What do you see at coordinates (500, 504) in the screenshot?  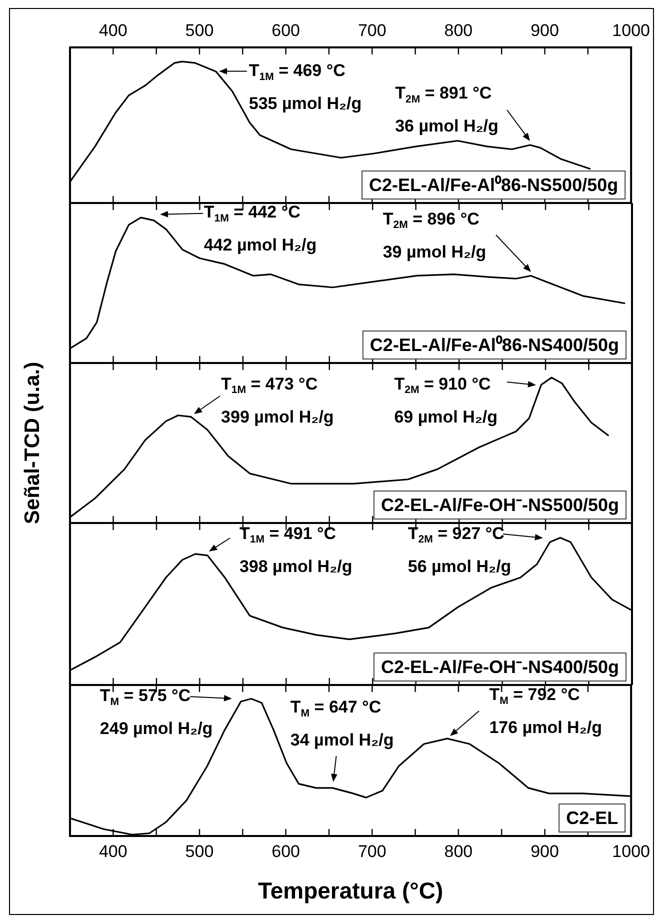 I see `series-label: C2-EL-Al/Fe-OH⁻-NS500/50g` at bounding box center [500, 504].